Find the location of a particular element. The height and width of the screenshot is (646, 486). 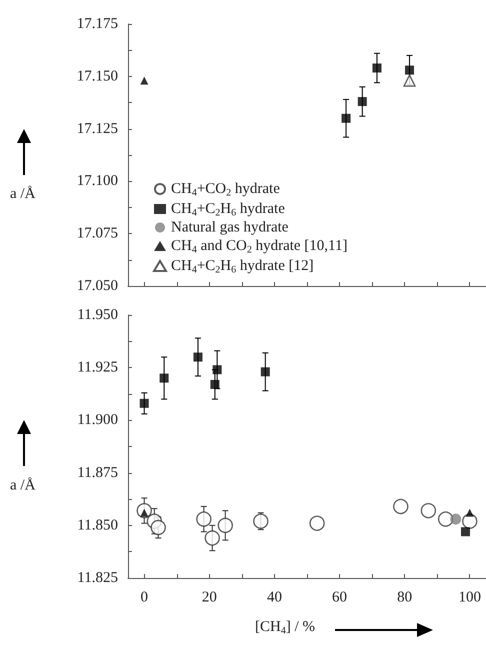

y-tick-label: 11.900 is located at coordinates (97, 420).